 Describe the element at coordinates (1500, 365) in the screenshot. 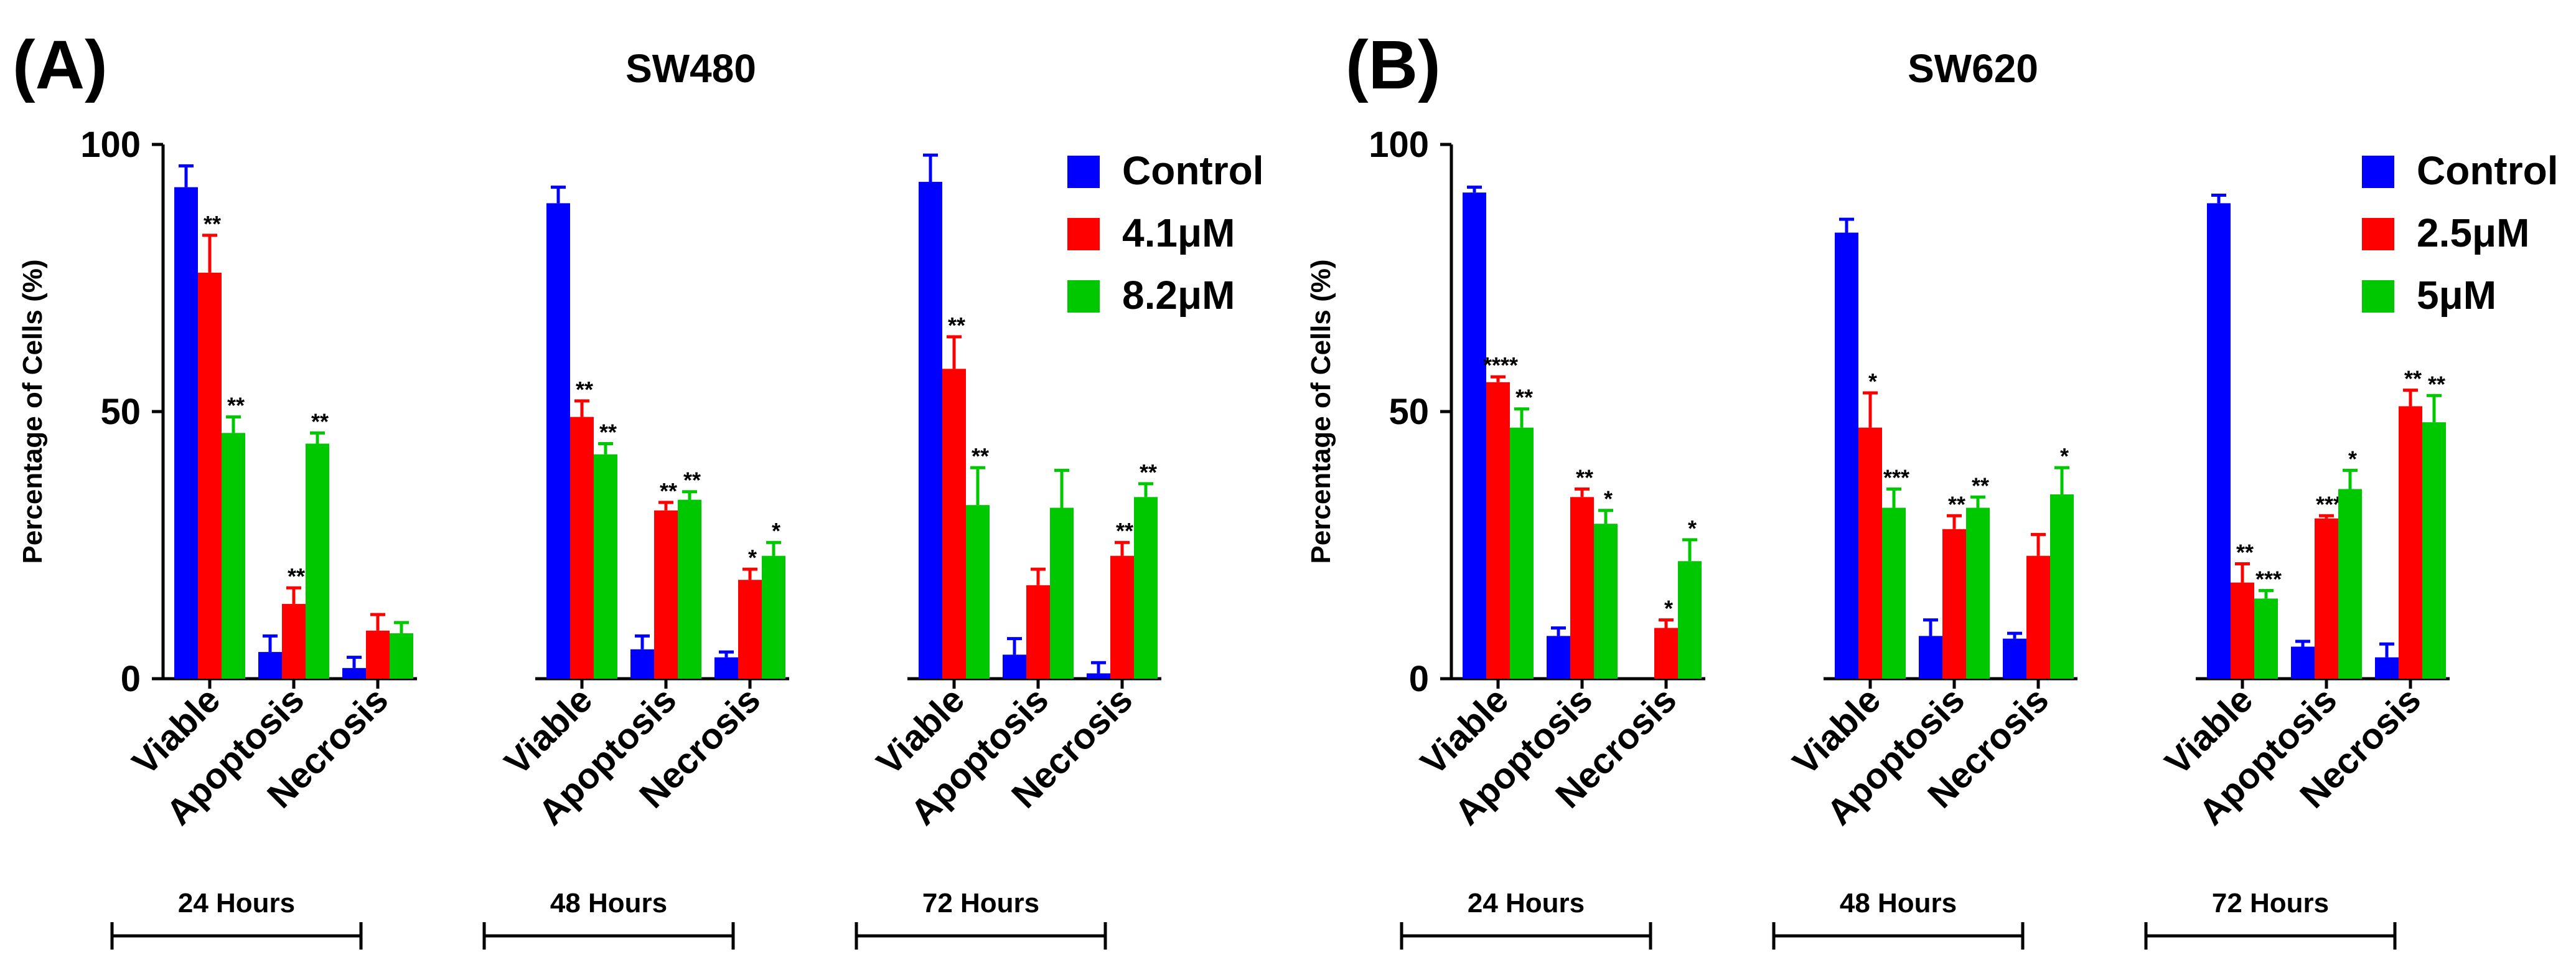

I see `significance-label: ****` at that location.